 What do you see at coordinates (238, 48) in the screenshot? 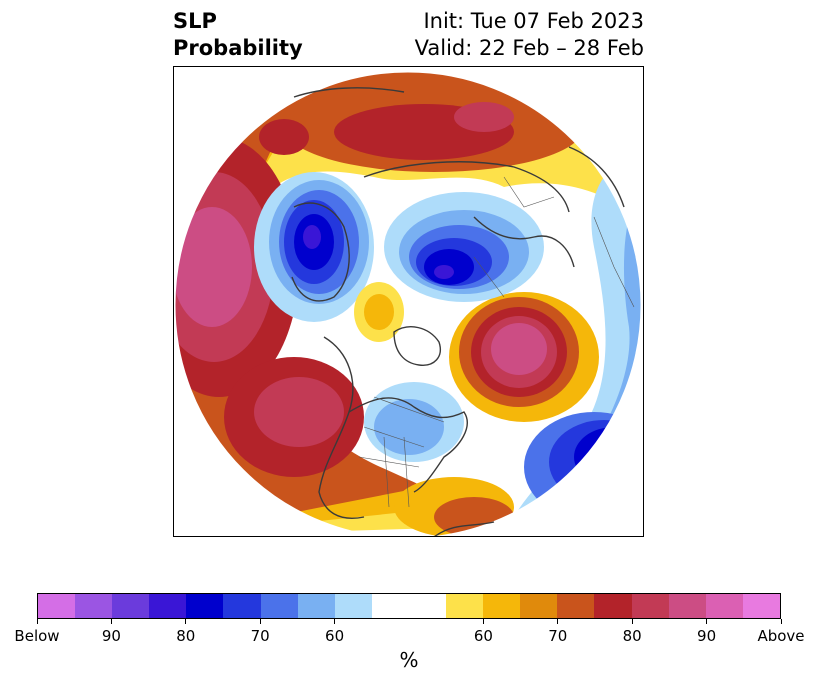
I see `title-line-2: Probability` at bounding box center [238, 48].